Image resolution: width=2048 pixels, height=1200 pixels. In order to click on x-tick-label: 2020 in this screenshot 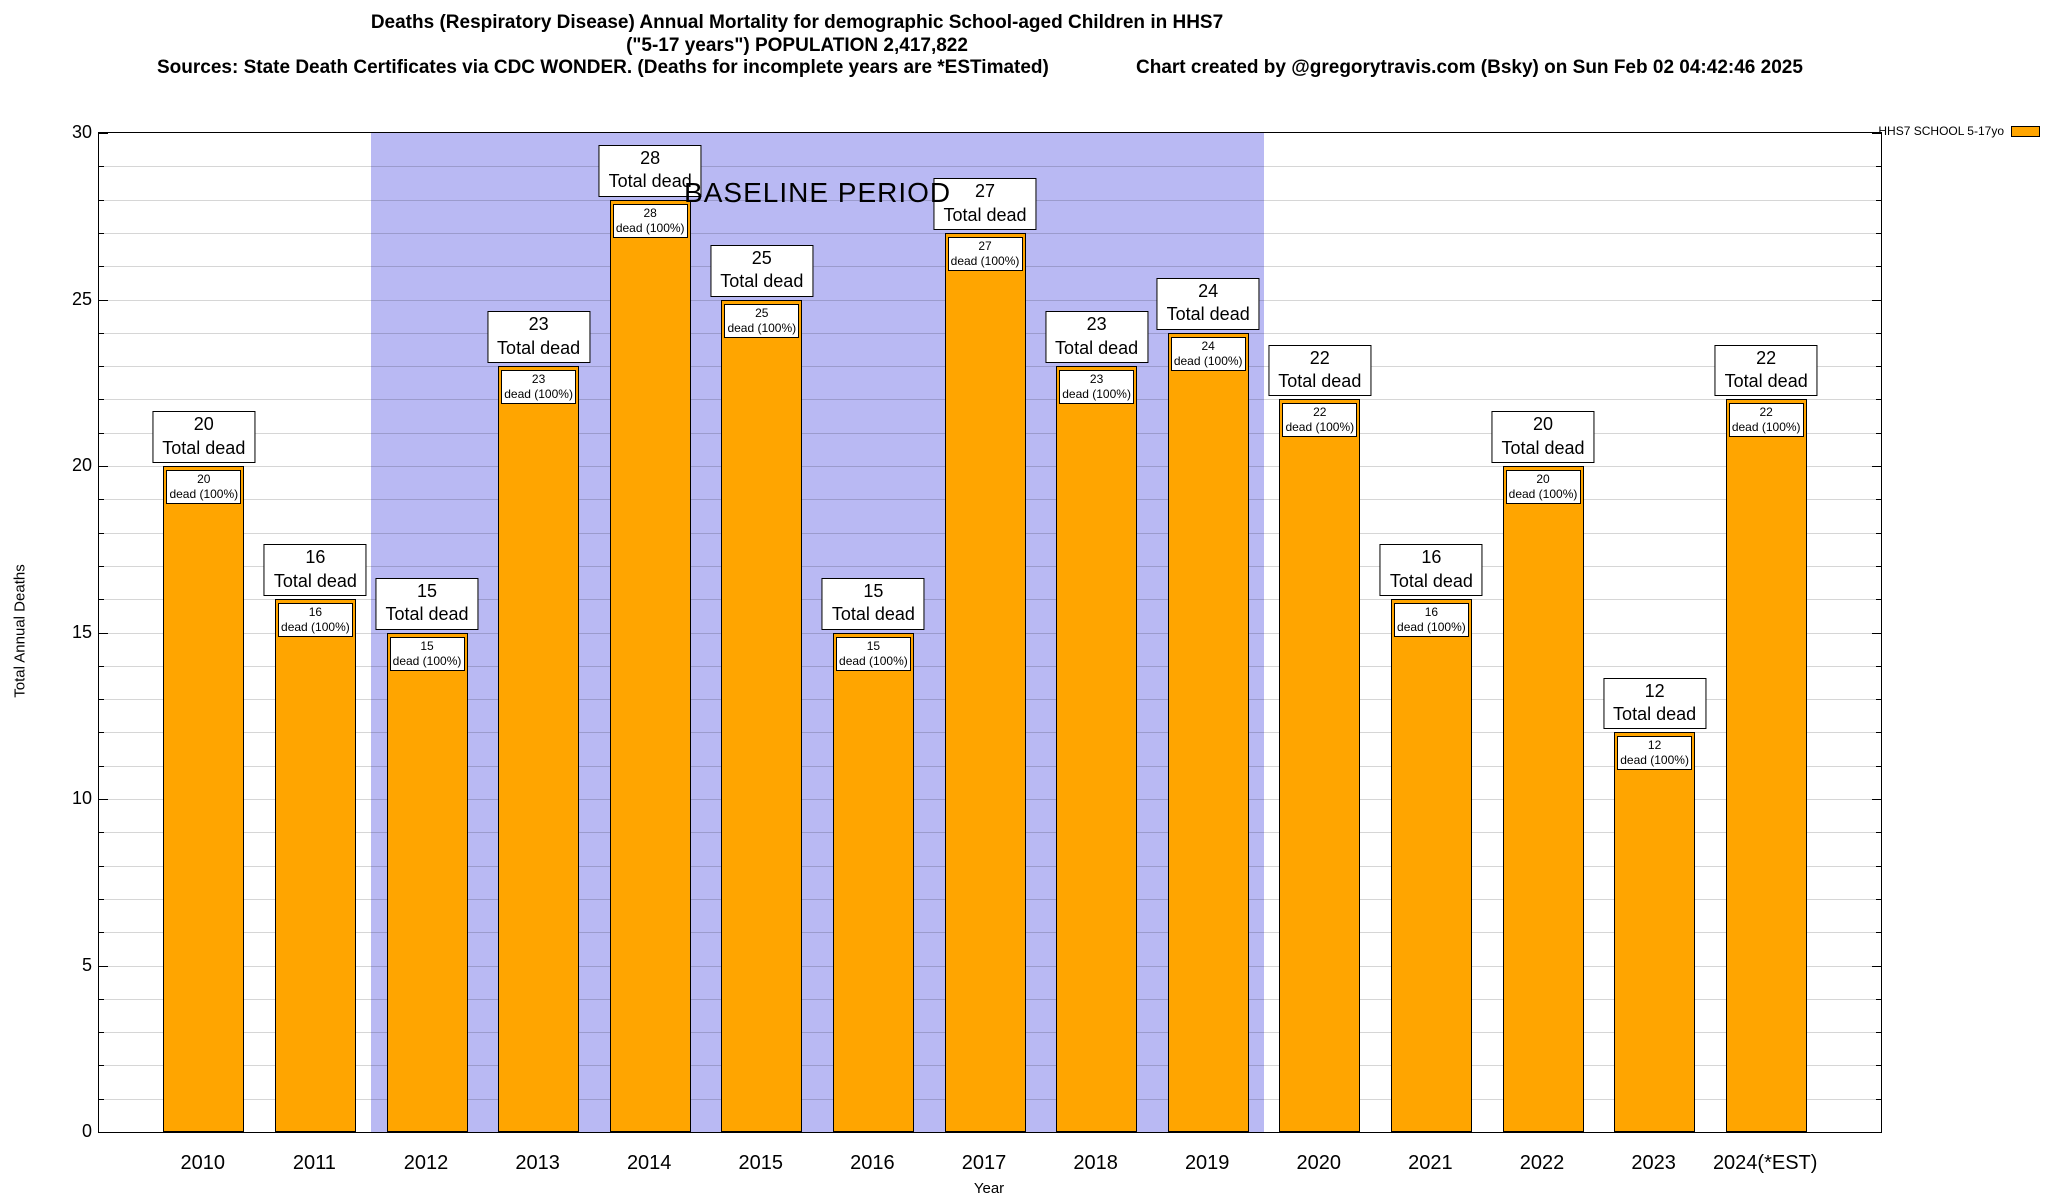, I will do `click(1319, 1163)`.